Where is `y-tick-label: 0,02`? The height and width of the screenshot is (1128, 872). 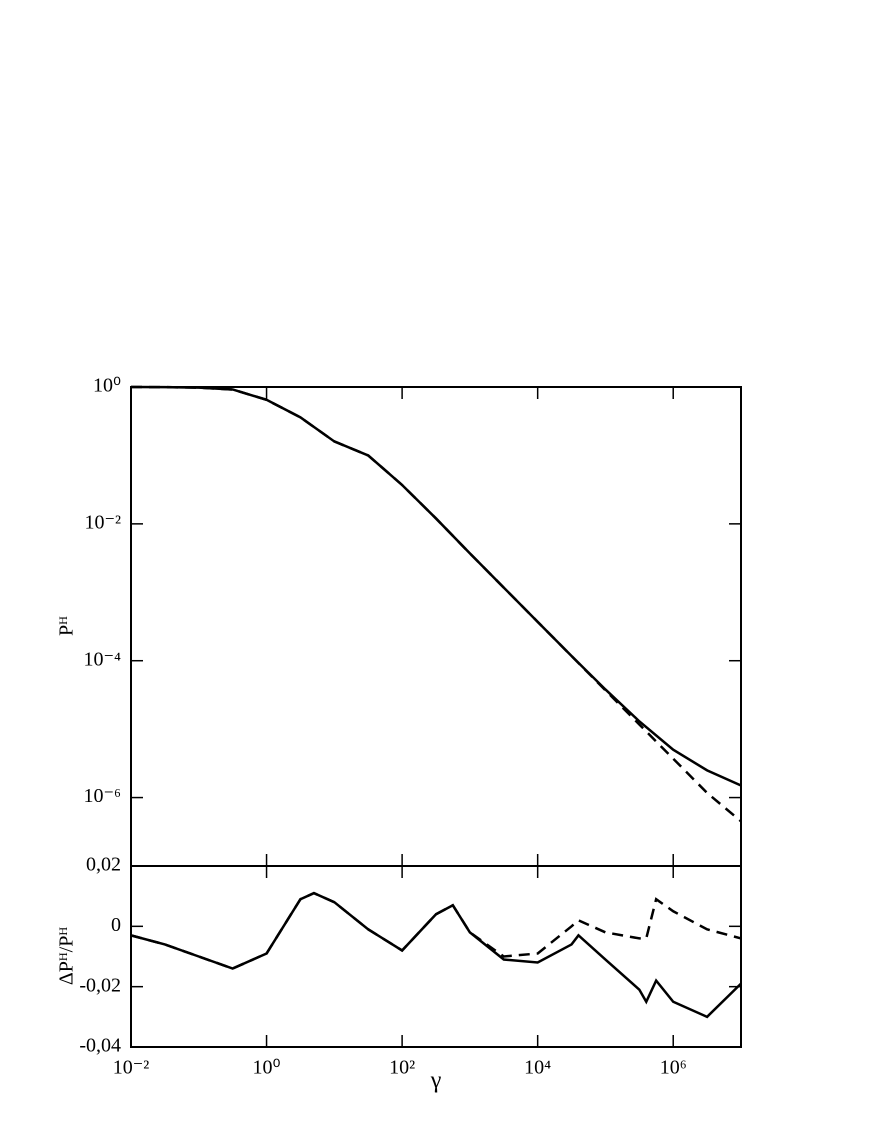
y-tick-label: 0,02 is located at coordinates (103, 865).